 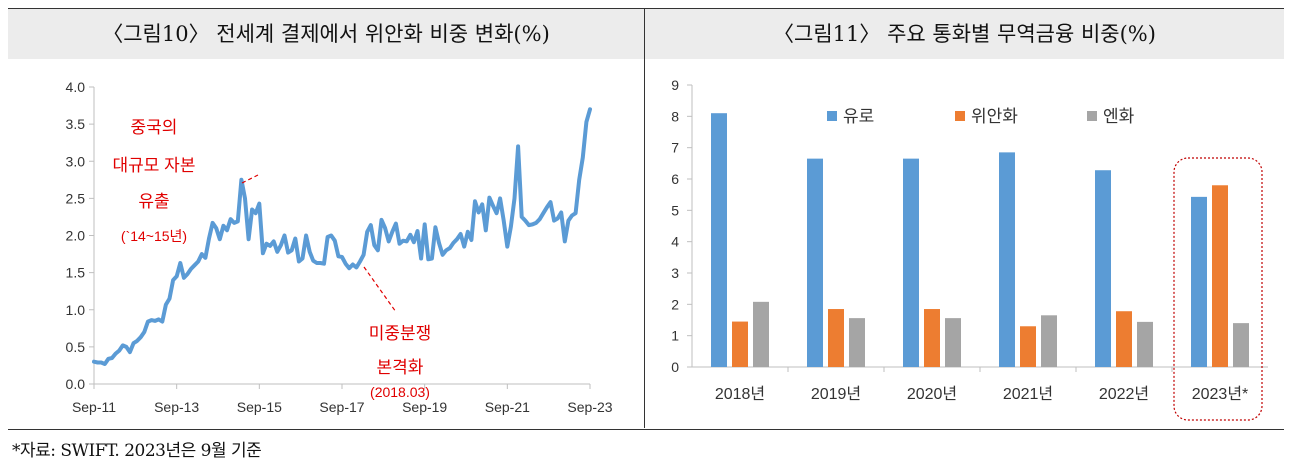 I want to click on y-tick-label: 3, so click(x=675, y=273).